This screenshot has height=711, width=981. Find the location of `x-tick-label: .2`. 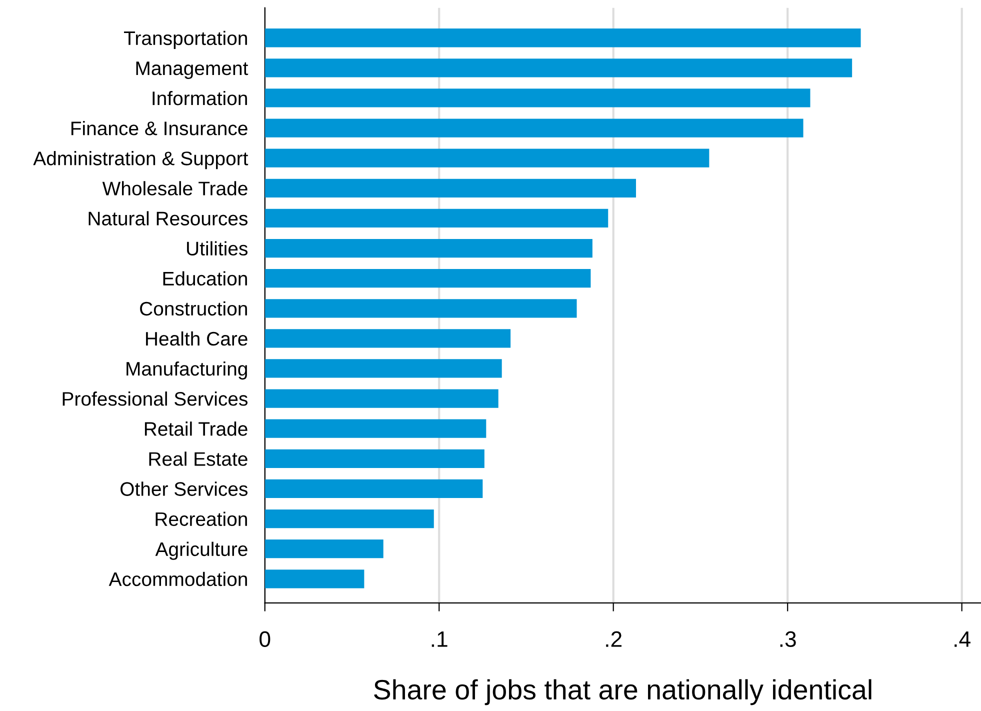

x-tick-label: .2 is located at coordinates (614, 639).